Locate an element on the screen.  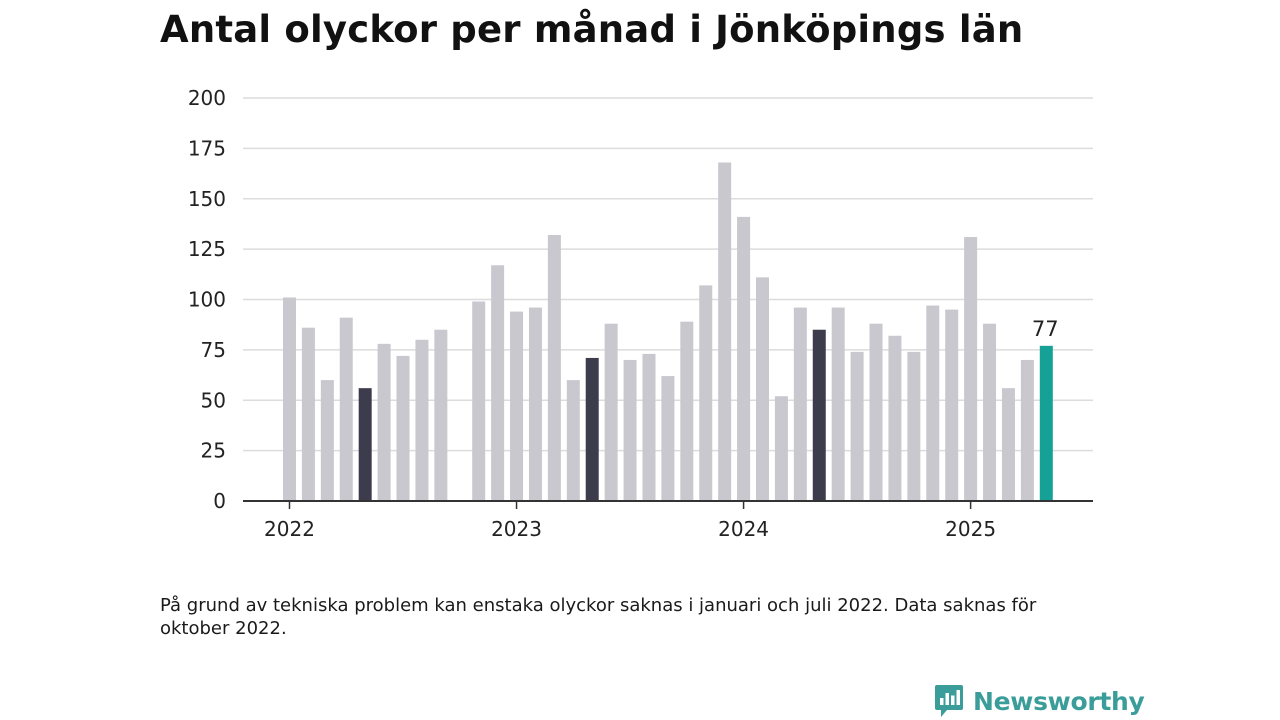
y-tick-label: 75 is located at coordinates (213, 350).